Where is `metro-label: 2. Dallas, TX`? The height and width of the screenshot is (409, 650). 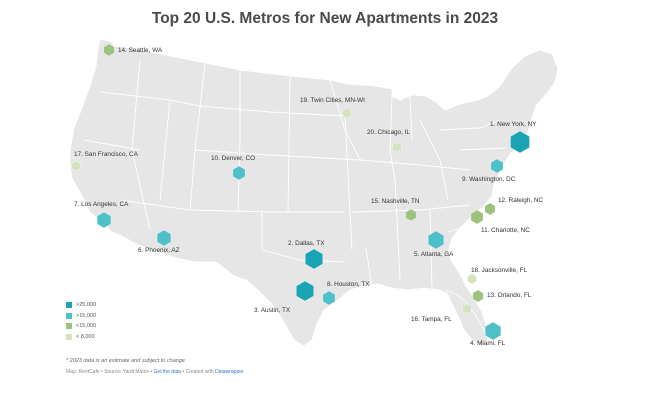 metro-label: 2. Dallas, TX is located at coordinates (306, 243).